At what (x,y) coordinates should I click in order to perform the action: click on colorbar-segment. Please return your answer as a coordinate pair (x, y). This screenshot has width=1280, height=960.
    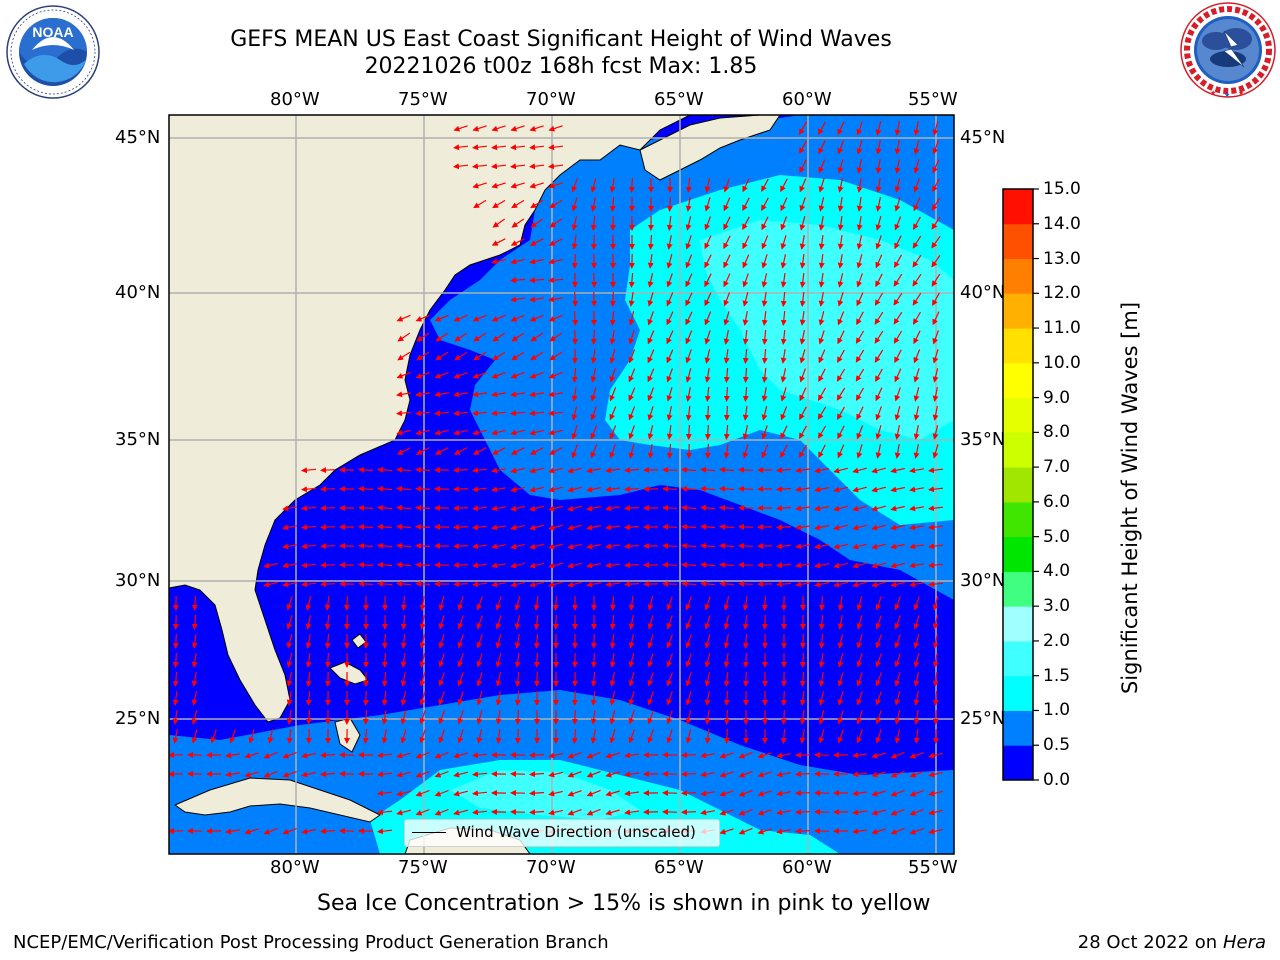
    Looking at the image, I should click on (1018, 589).